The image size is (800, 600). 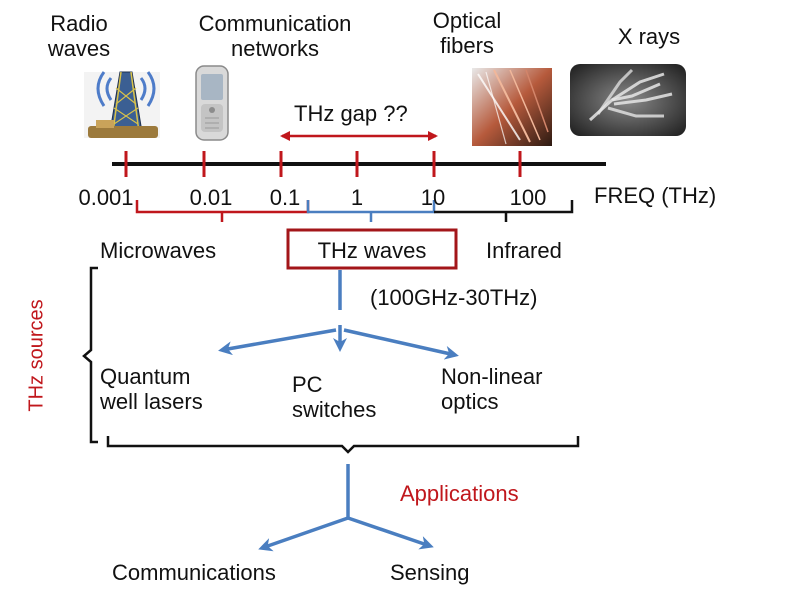 I want to click on sources-bracket, so click(x=90, y=355).